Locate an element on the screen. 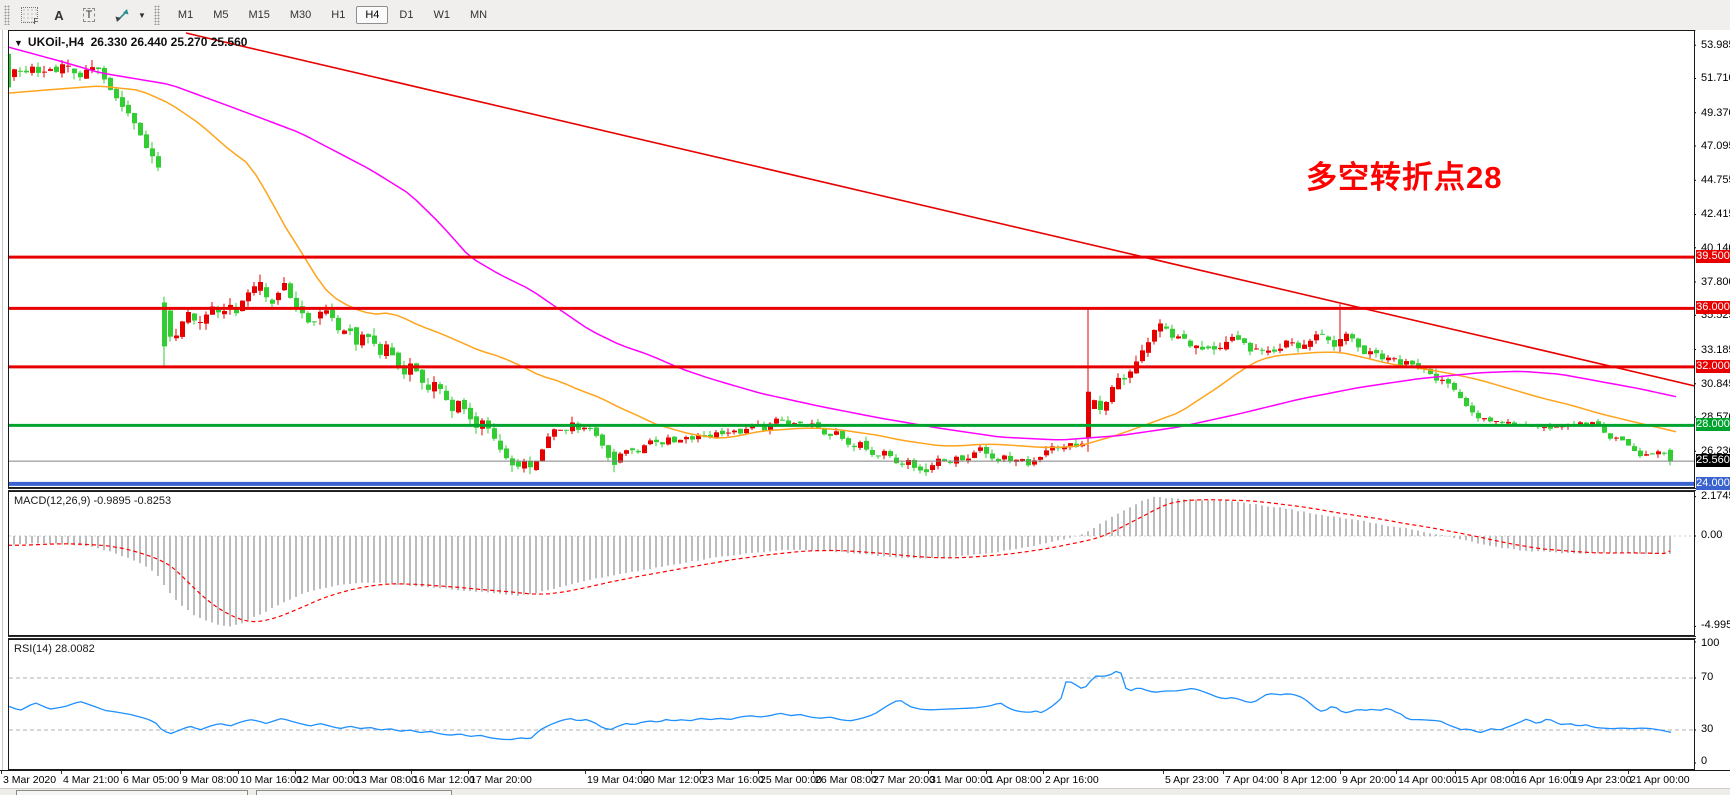 This screenshot has height=795, width=1730. macd-label: MACD(12,26,9) -0.9895 -0.8253 is located at coordinates (93, 501).